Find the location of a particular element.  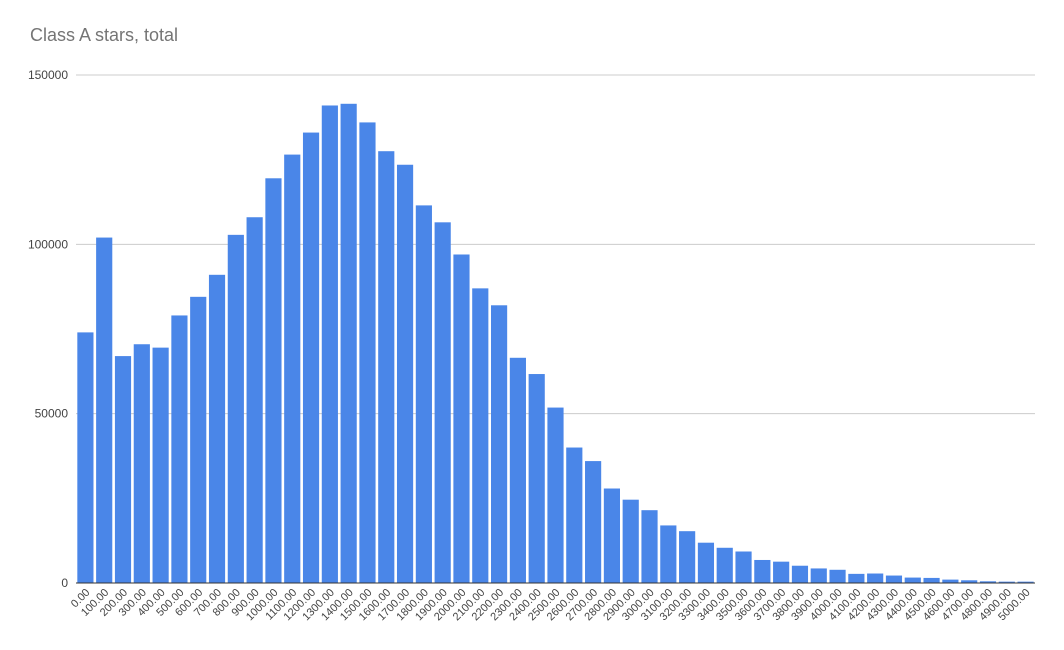

y-tick-label: 100000 is located at coordinates (48, 244).